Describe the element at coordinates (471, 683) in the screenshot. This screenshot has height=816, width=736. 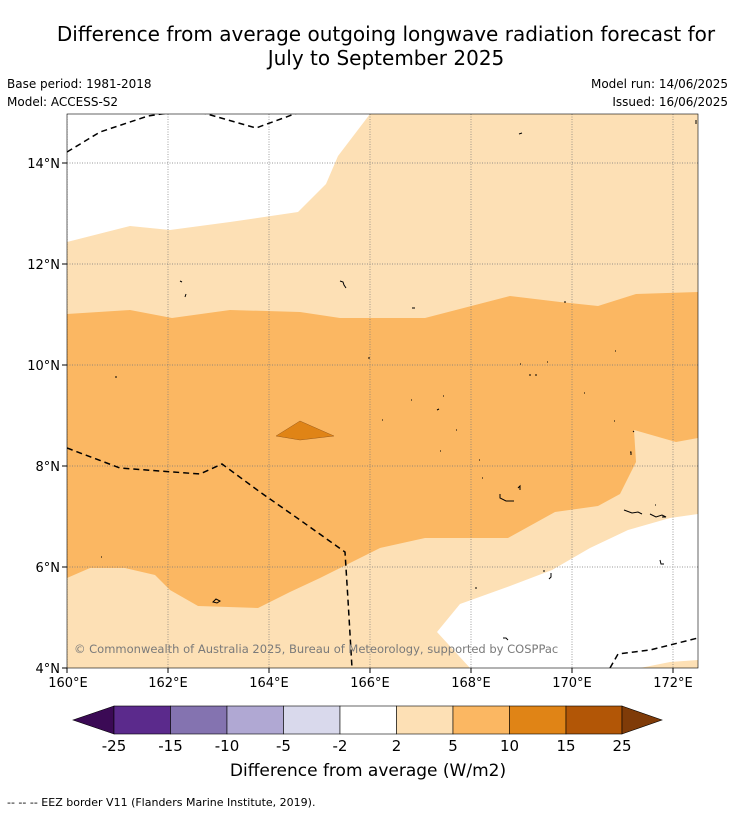
I see `lon-label: 168°E` at that location.